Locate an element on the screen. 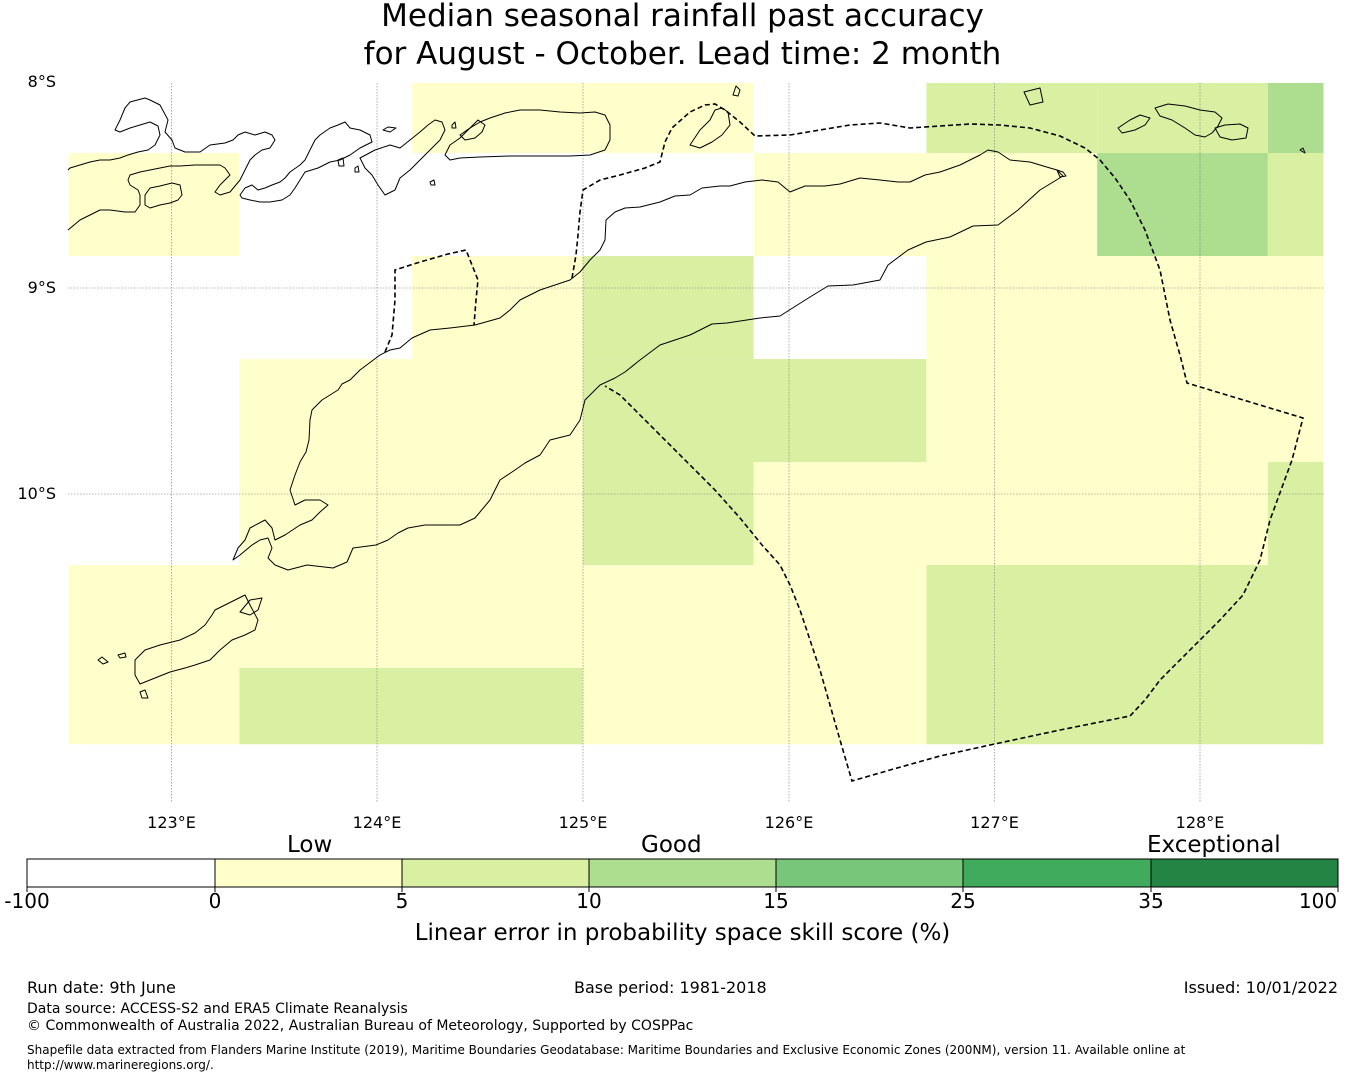  lat-label-9s: 9°S is located at coordinates (41, 287).